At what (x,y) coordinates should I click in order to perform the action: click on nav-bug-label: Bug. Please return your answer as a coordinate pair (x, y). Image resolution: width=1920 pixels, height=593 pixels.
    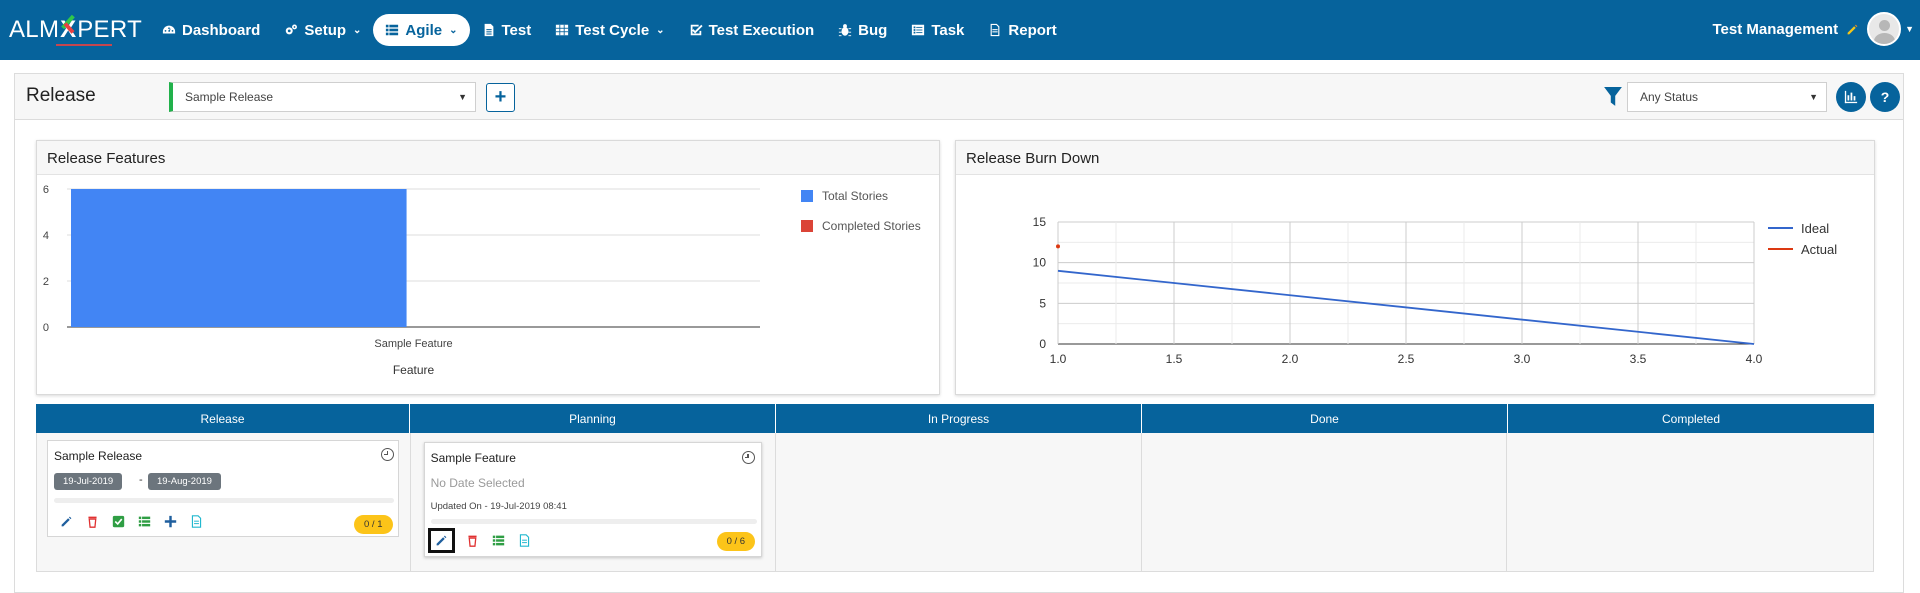
    Looking at the image, I should click on (873, 30).